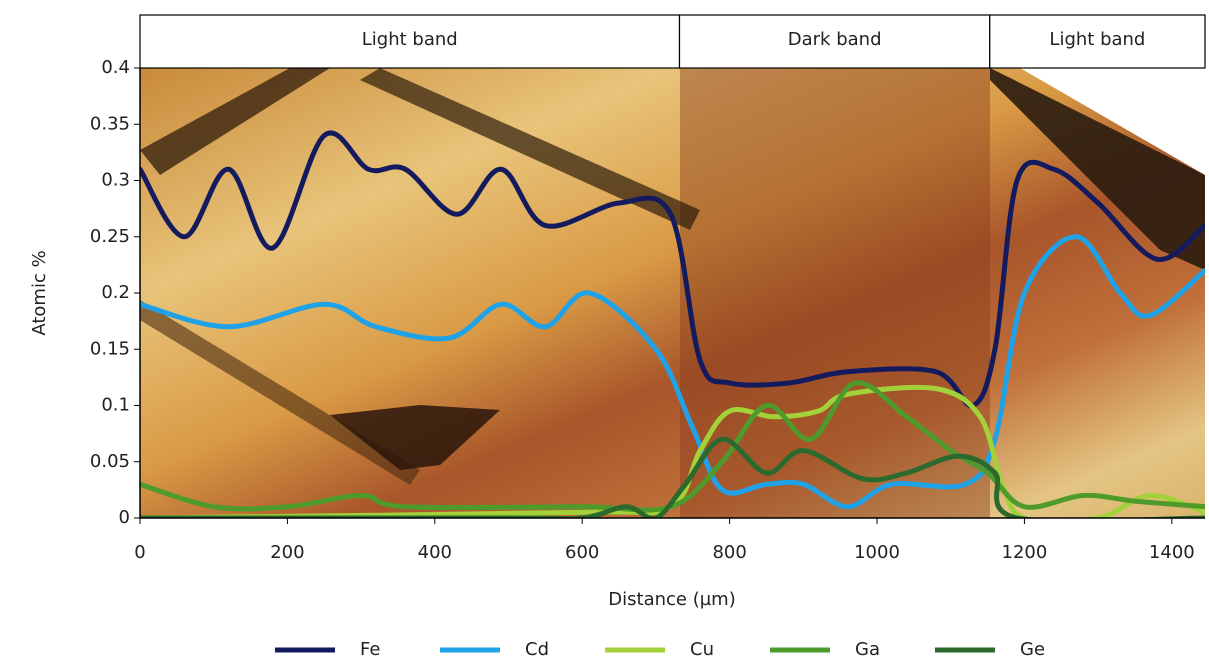 The image size is (1209, 666). I want to click on x-tick-label: 600, so click(582, 552).